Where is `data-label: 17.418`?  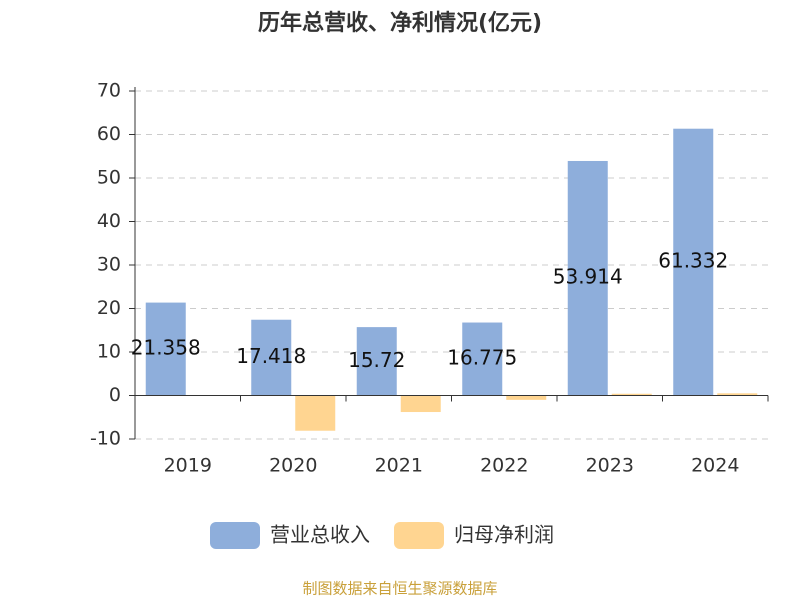
data-label: 17.418 is located at coordinates (271, 356).